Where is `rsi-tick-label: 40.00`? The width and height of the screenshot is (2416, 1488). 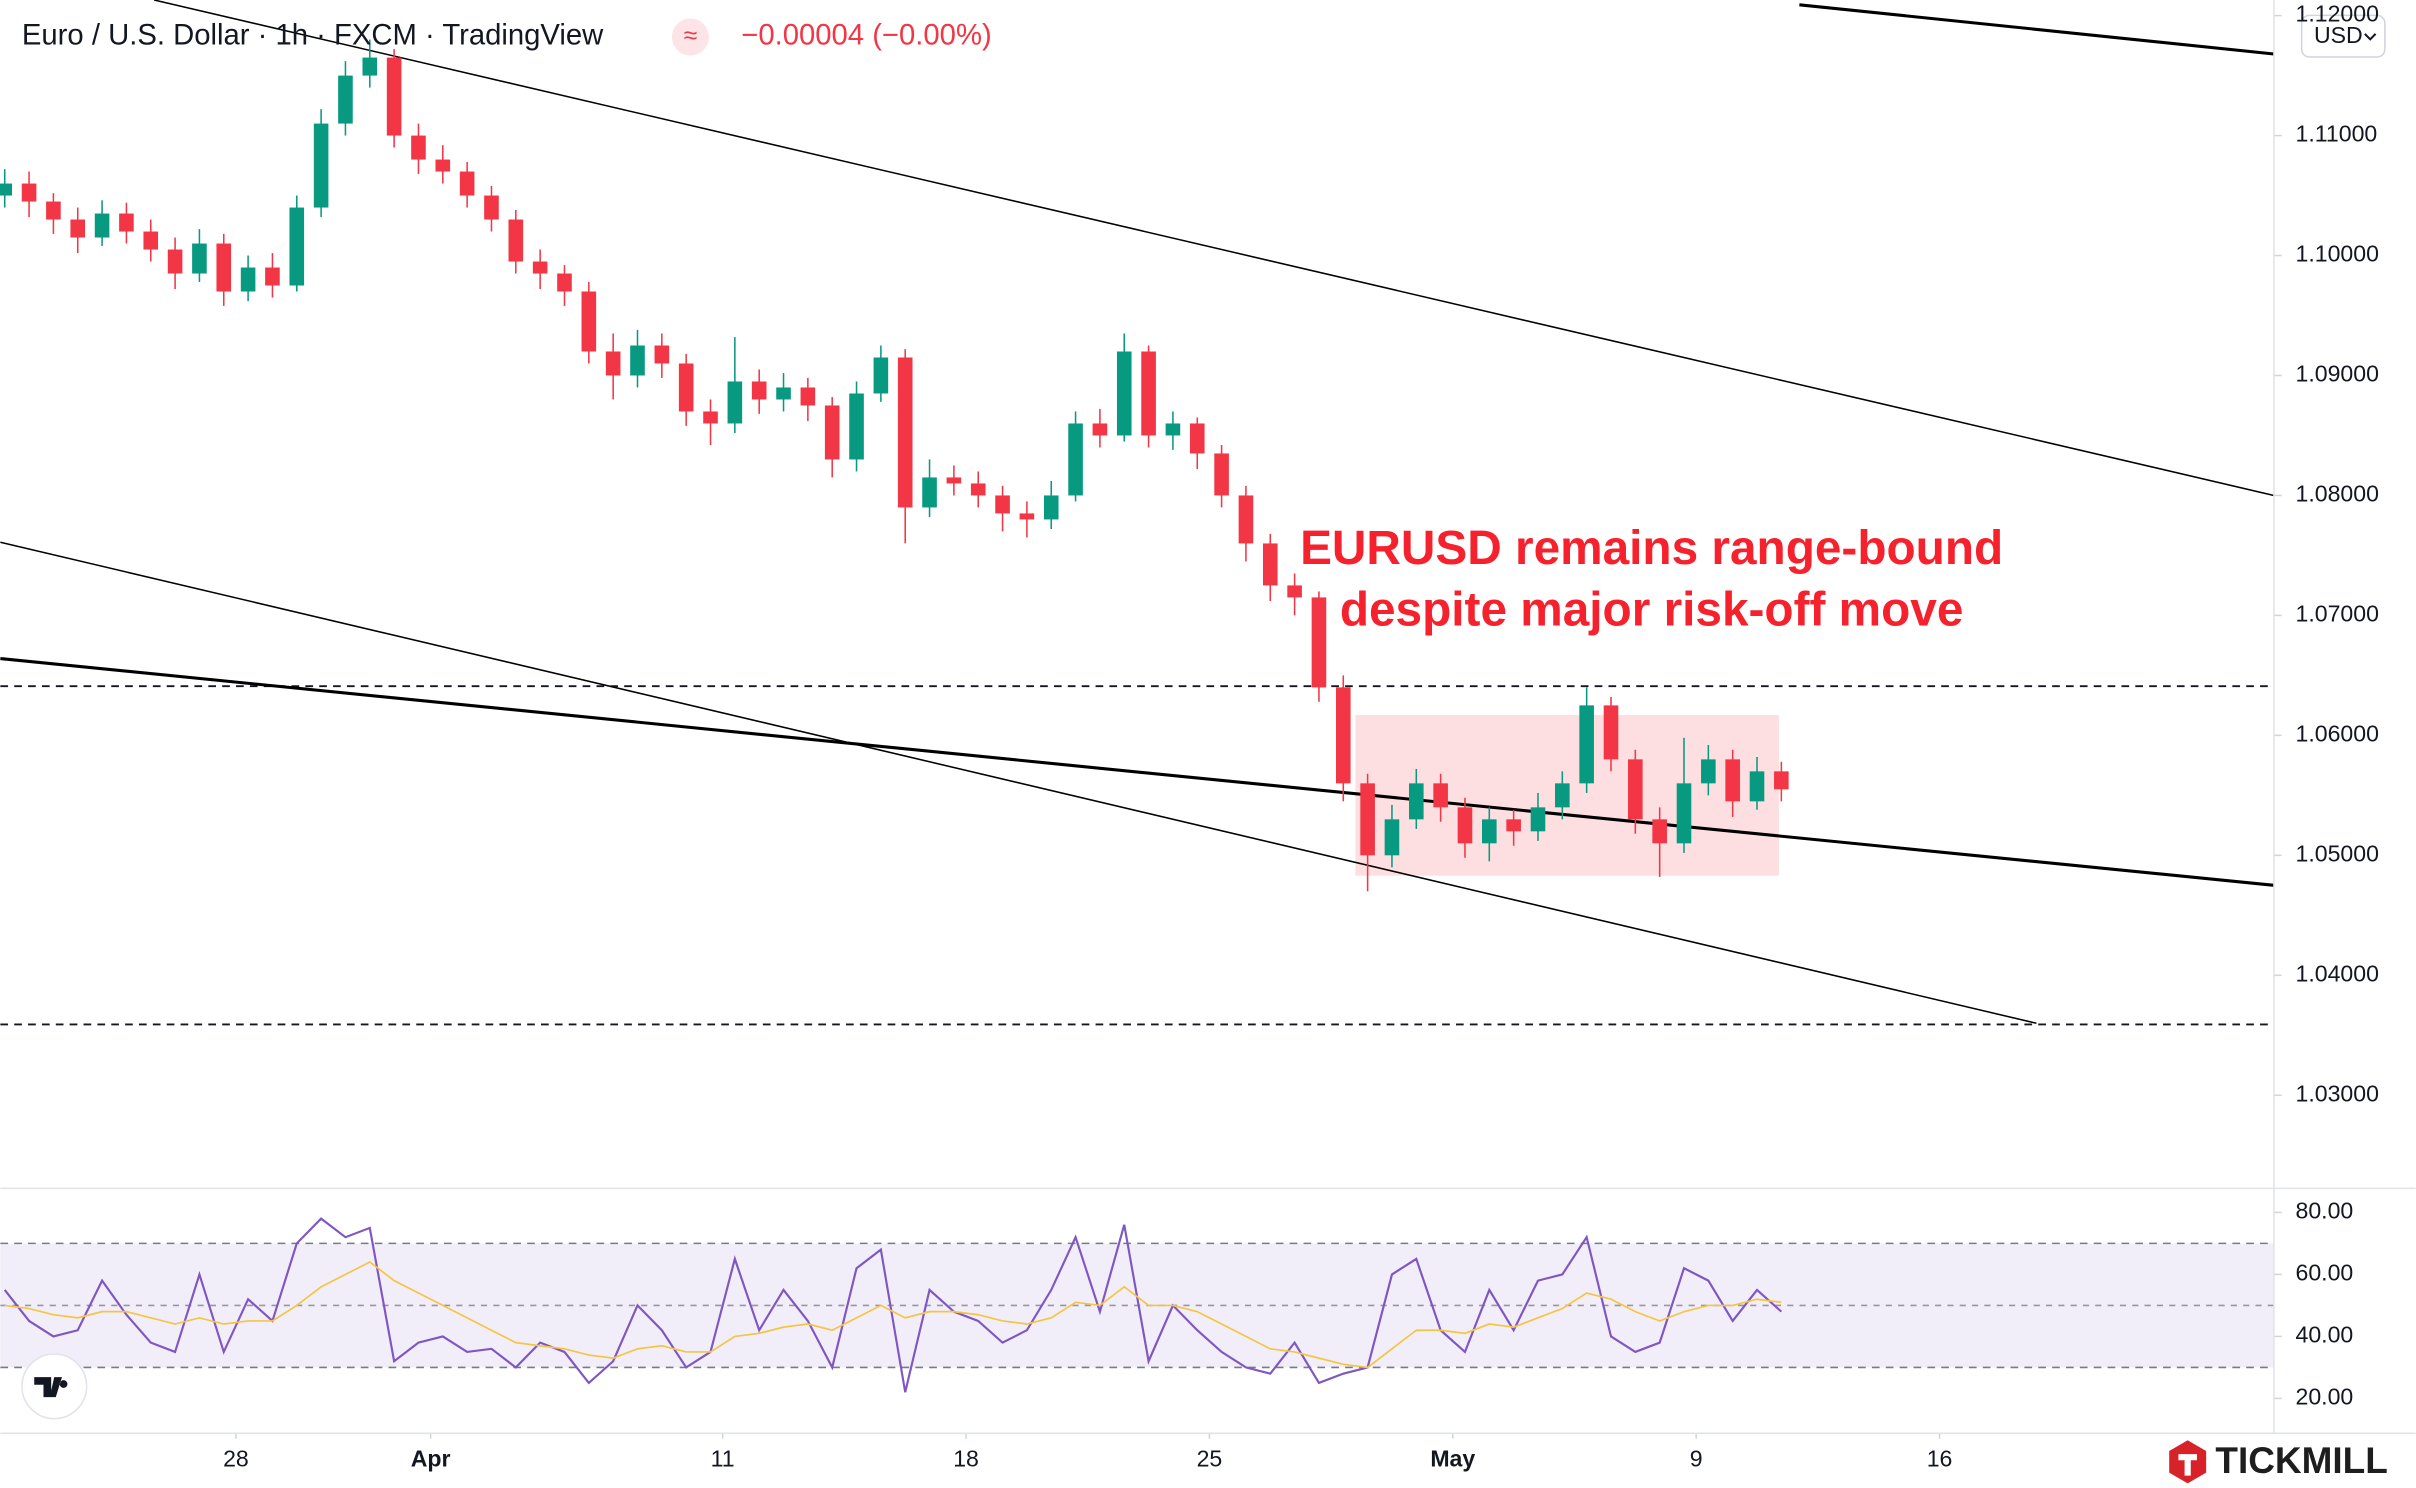 rsi-tick-label: 40.00 is located at coordinates (2325, 1335).